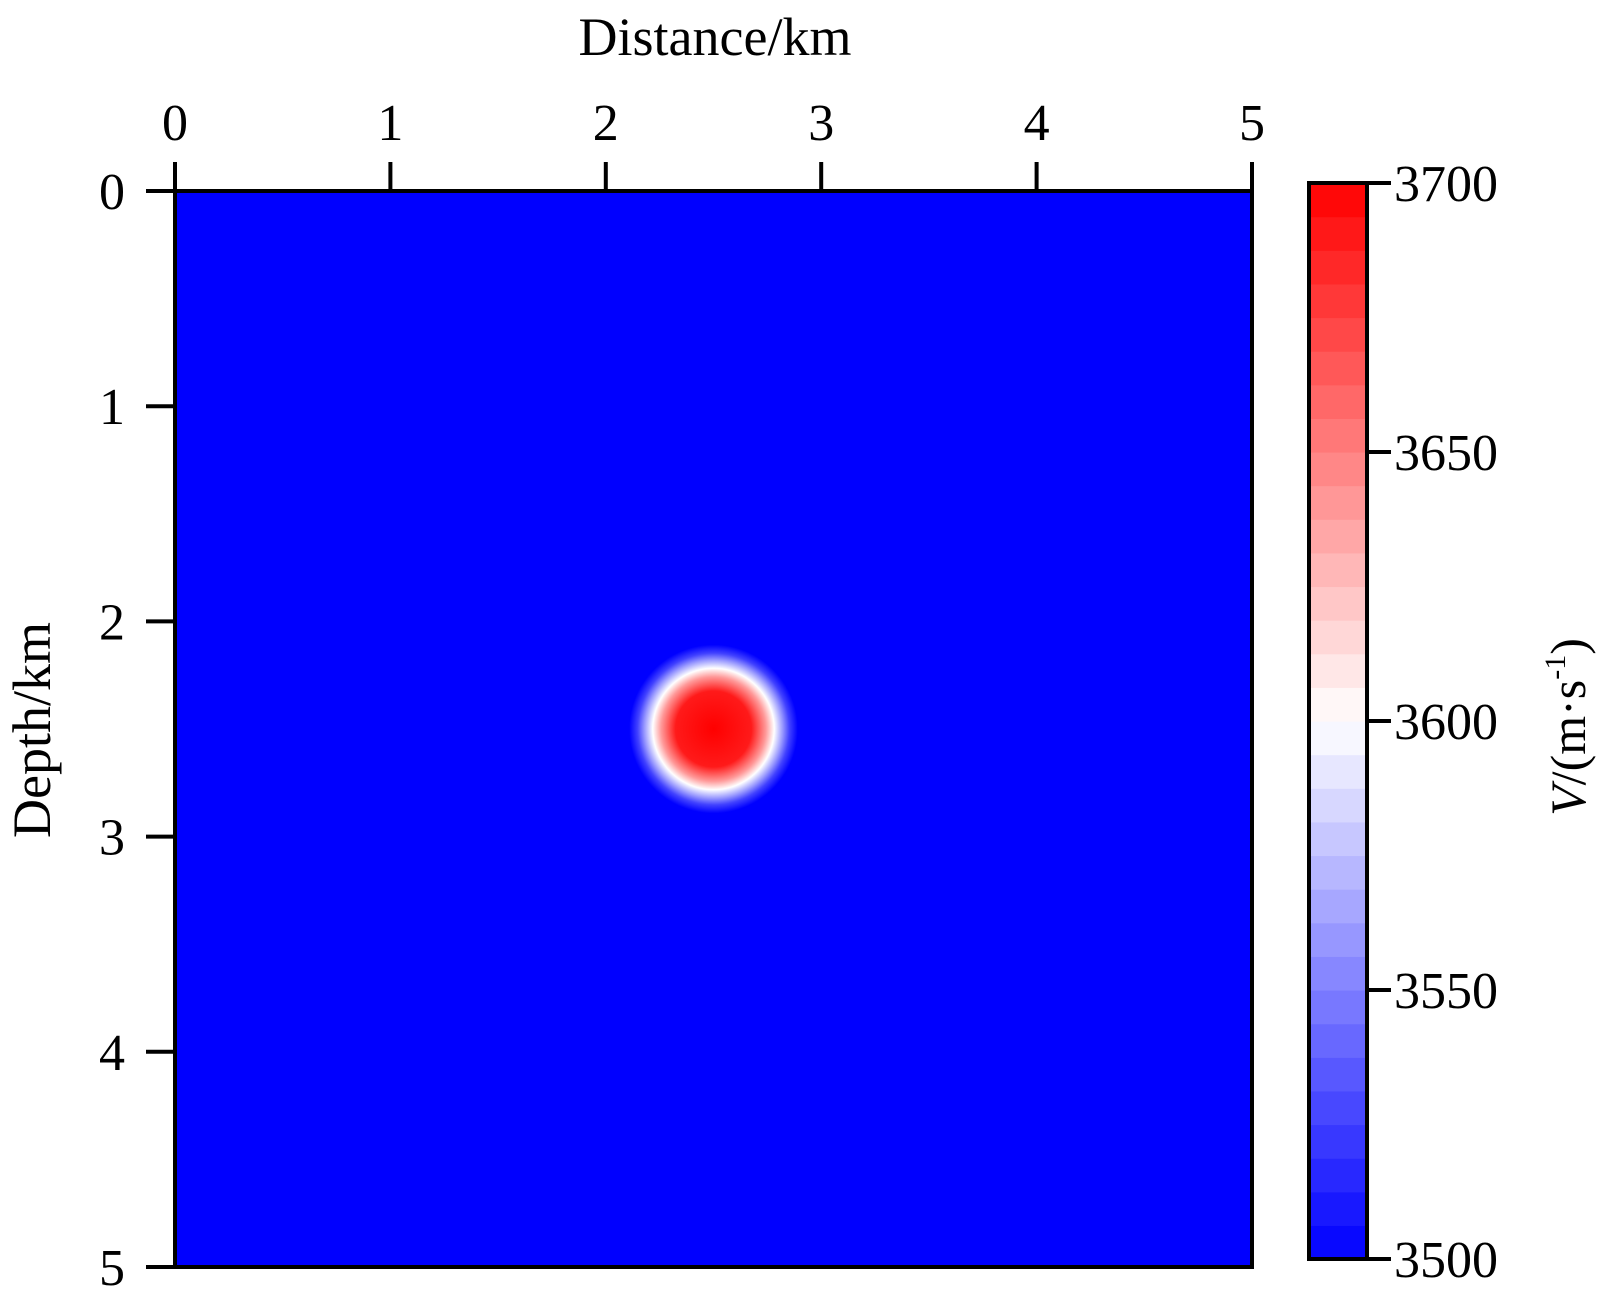 This screenshot has width=1615, height=1308. I want to click on colorbar-tick-label: 3550, so click(1446, 991).